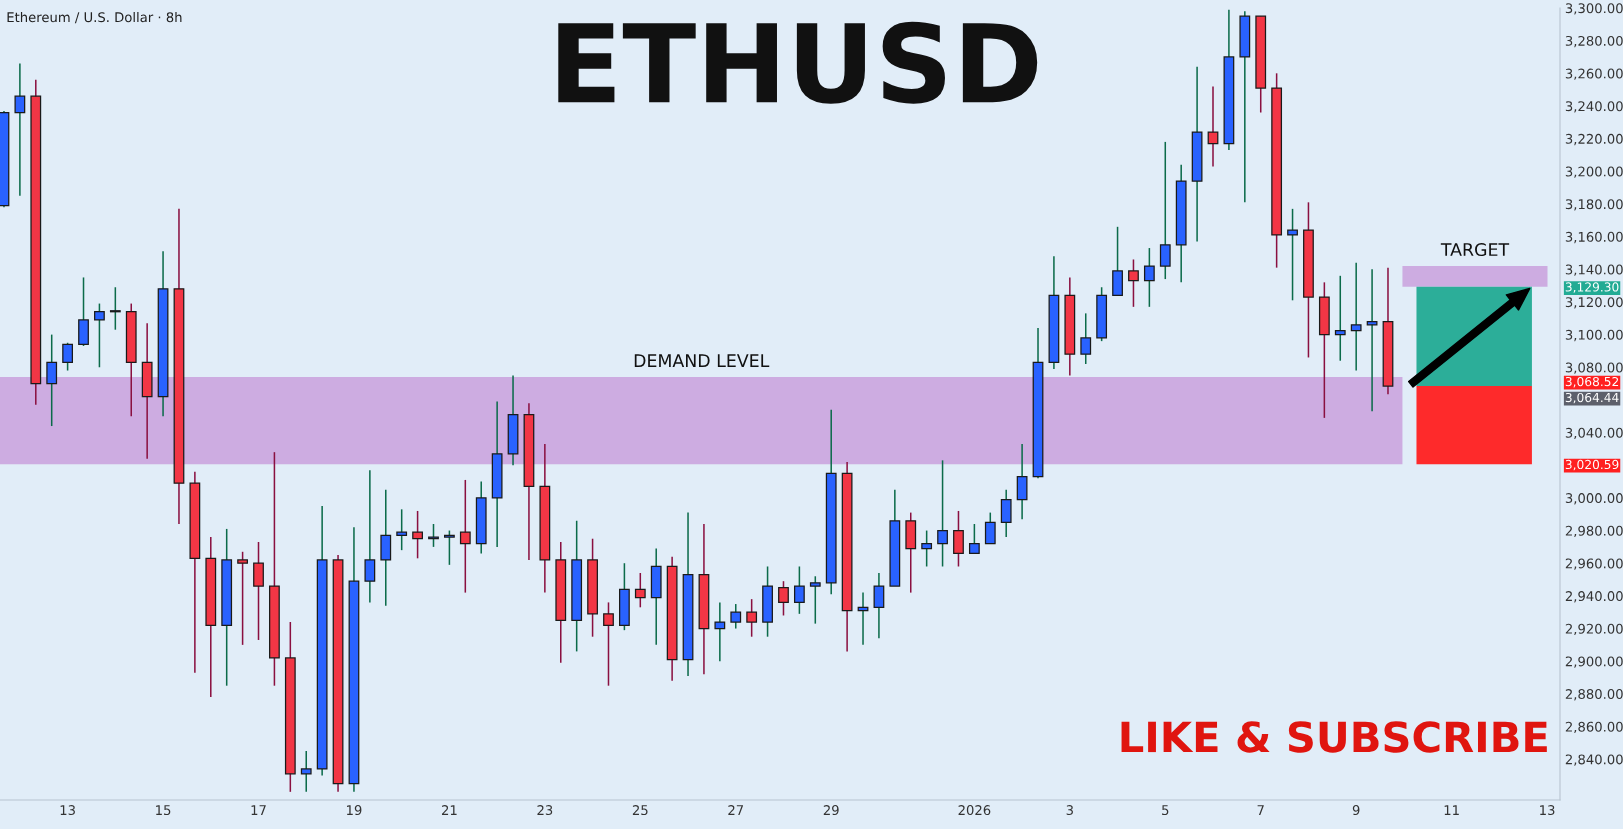 This screenshot has height=829, width=1623. What do you see at coordinates (1594, 172) in the screenshot?
I see `y-tick-label: 3,200.00` at bounding box center [1594, 172].